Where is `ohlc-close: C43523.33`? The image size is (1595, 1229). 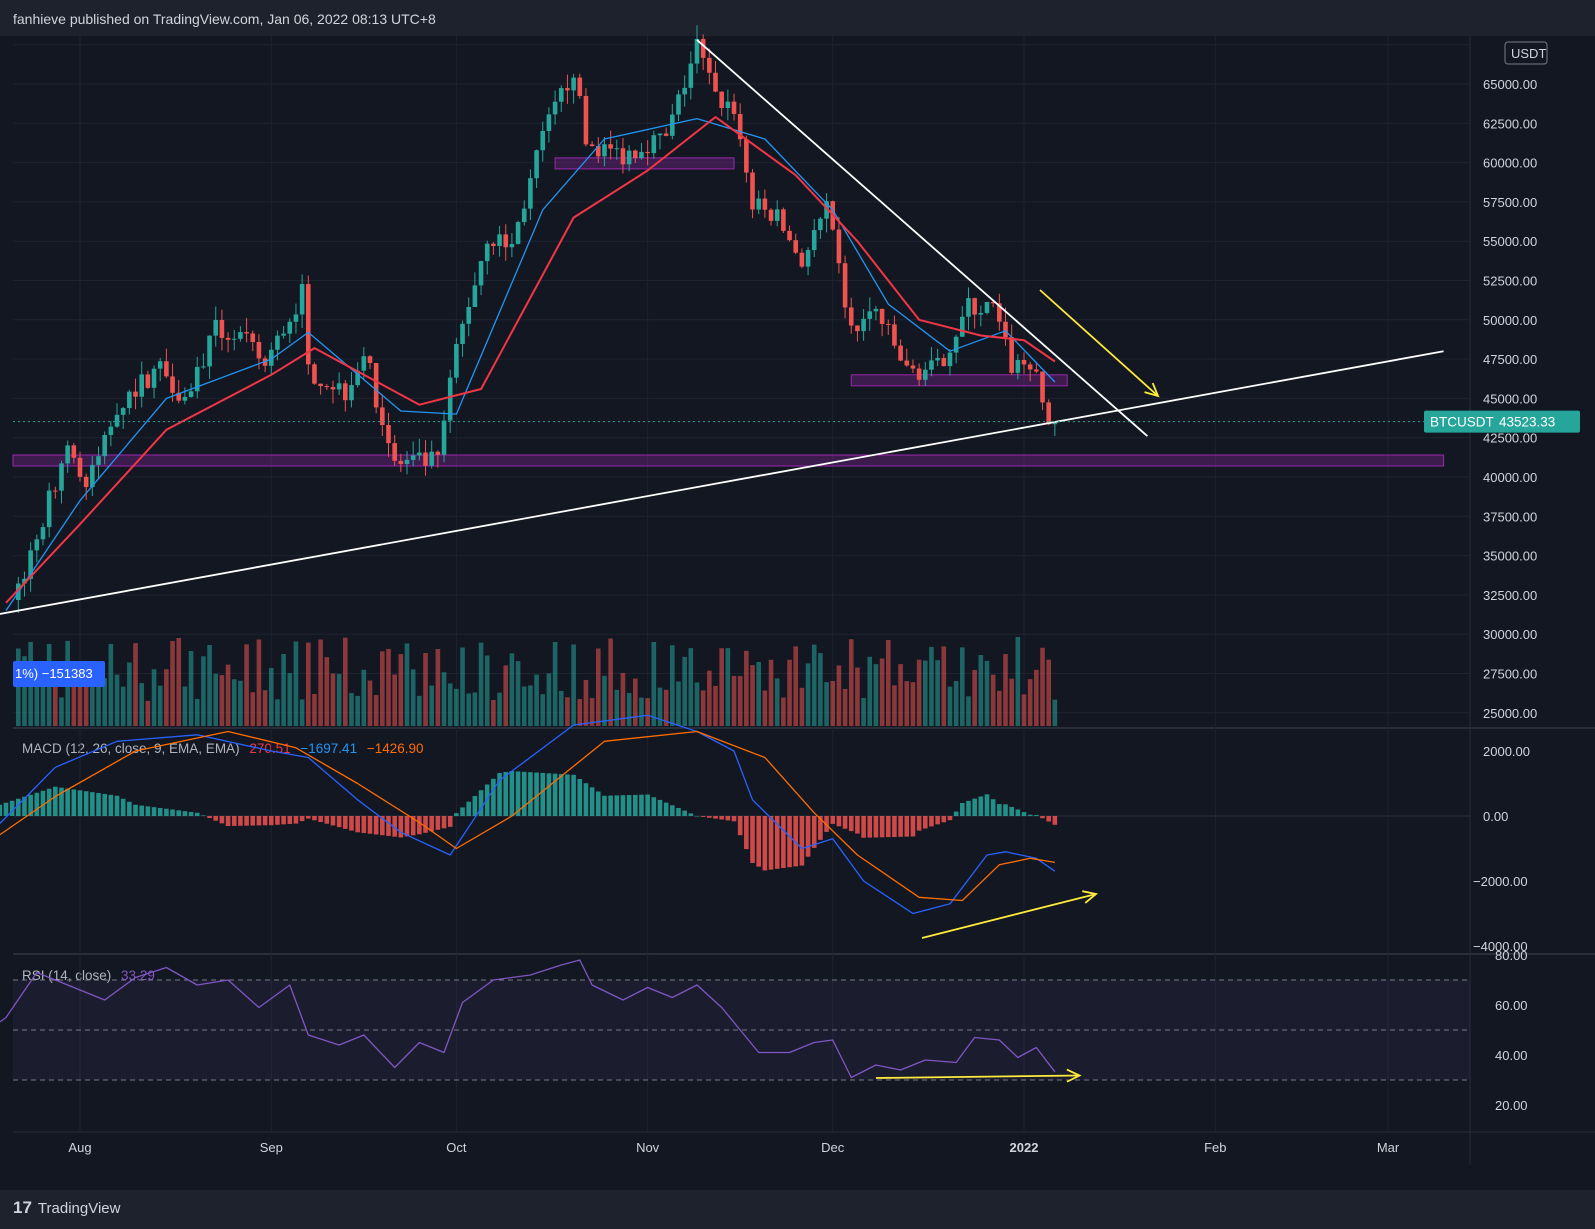 ohlc-close: C43523.33 is located at coordinates (490, 52).